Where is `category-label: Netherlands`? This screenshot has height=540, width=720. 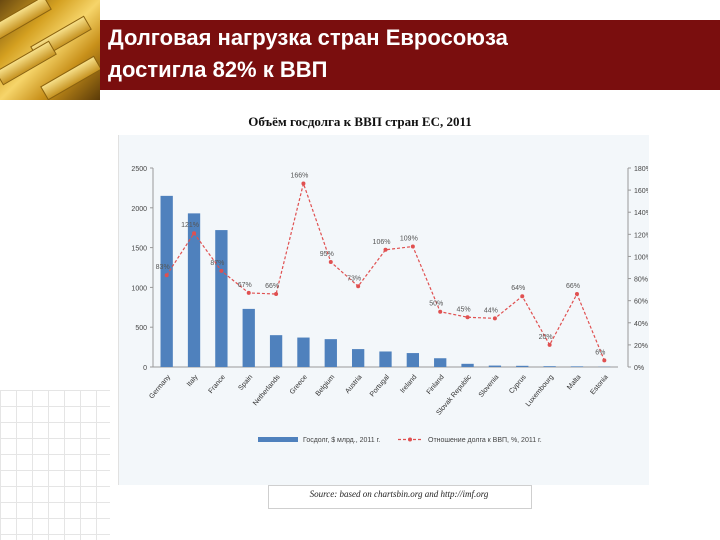 category-label: Netherlands is located at coordinates (267, 390).